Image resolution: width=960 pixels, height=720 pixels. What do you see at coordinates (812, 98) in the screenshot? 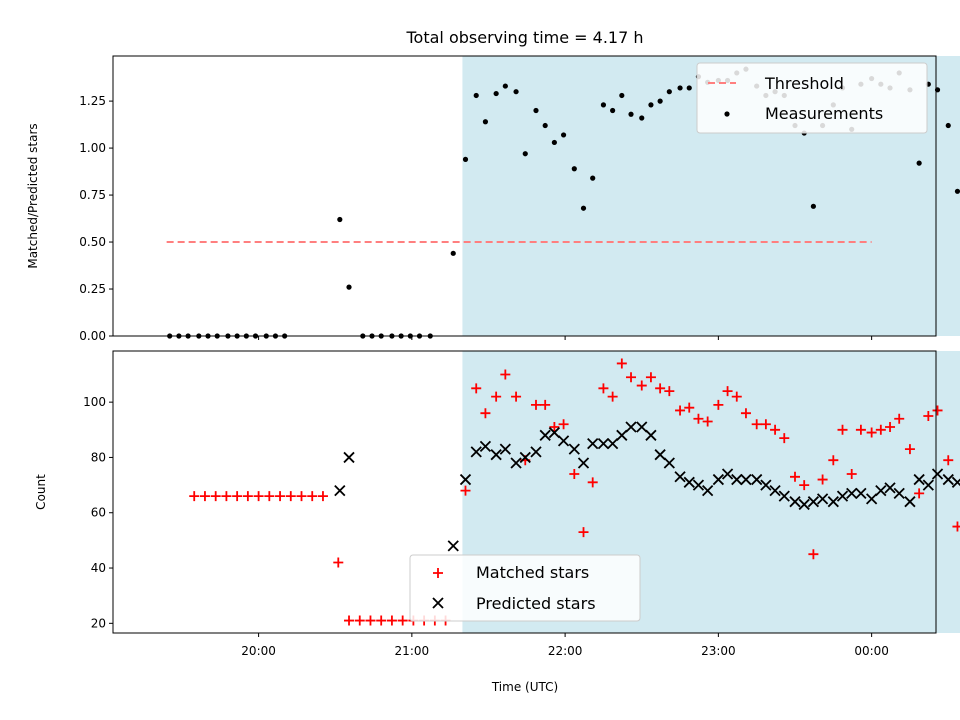
I see `legend-frame` at bounding box center [812, 98].